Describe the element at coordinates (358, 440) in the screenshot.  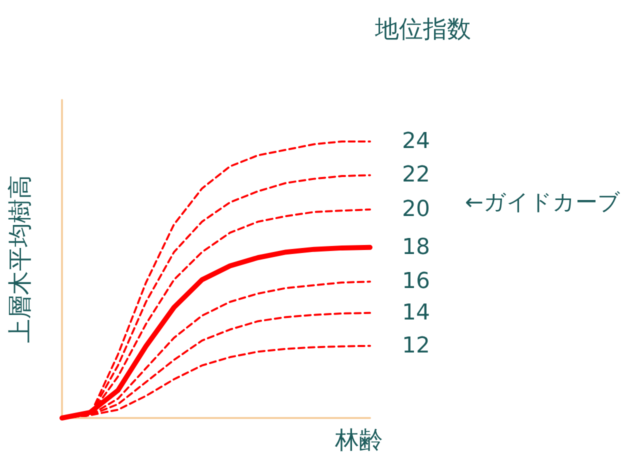
I see `x-axis-title: 林齢` at that location.